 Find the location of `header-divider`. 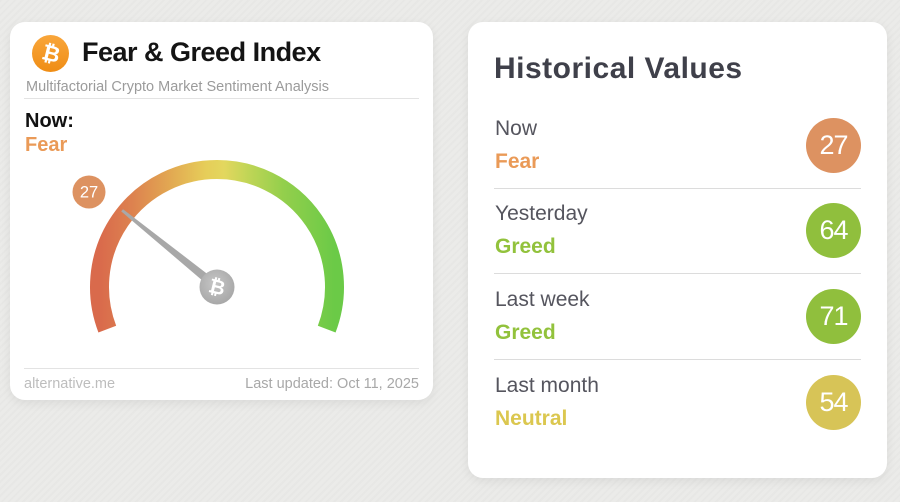

header-divider is located at coordinates (221, 98).